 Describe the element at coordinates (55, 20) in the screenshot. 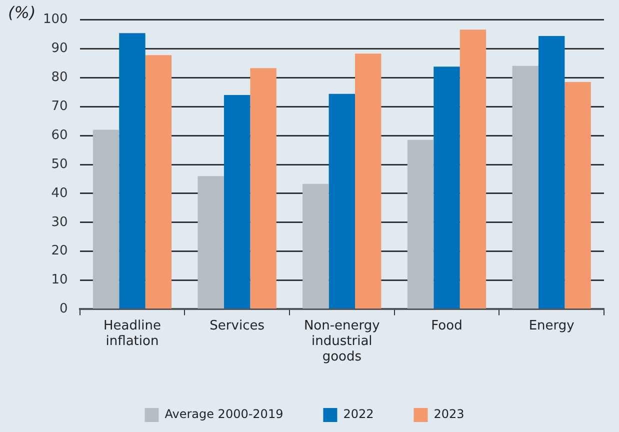

I see `y-tick-label: 100` at that location.